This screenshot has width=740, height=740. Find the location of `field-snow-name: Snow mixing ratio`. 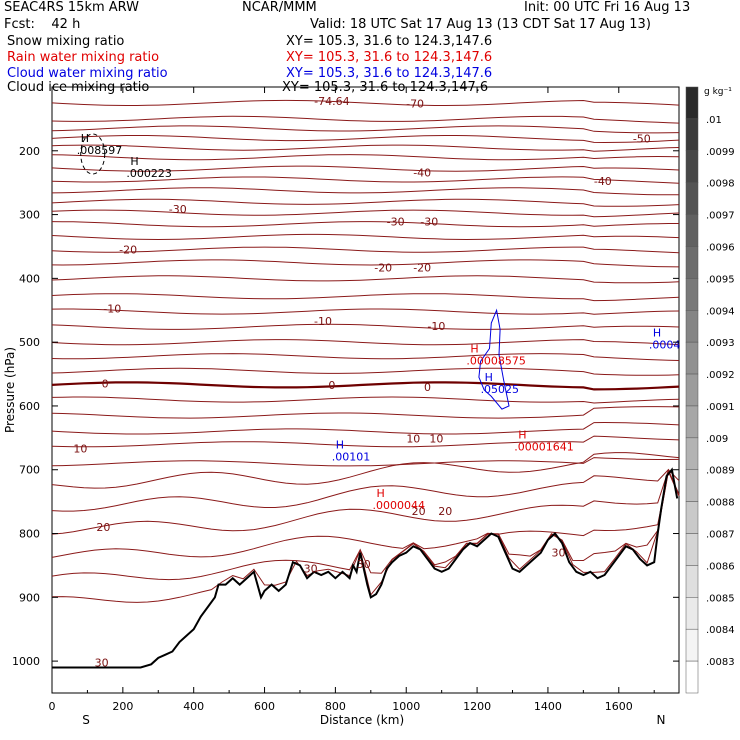

field-snow-name: Snow mixing ratio is located at coordinates (66, 41).